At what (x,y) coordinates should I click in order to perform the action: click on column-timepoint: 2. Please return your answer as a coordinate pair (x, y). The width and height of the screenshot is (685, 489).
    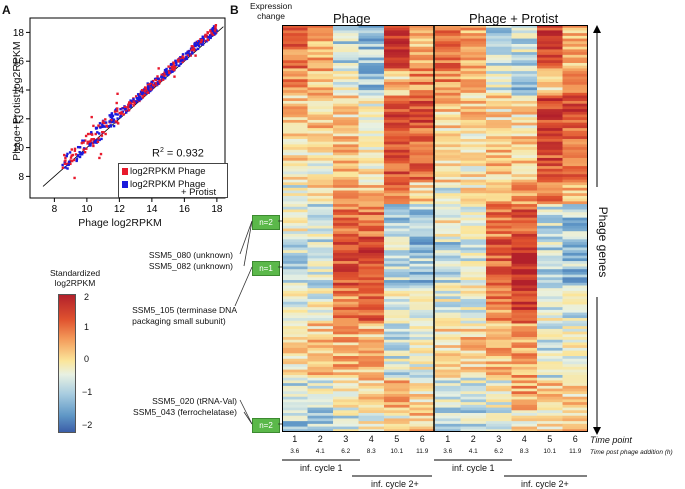
    Looking at the image, I should click on (473, 439).